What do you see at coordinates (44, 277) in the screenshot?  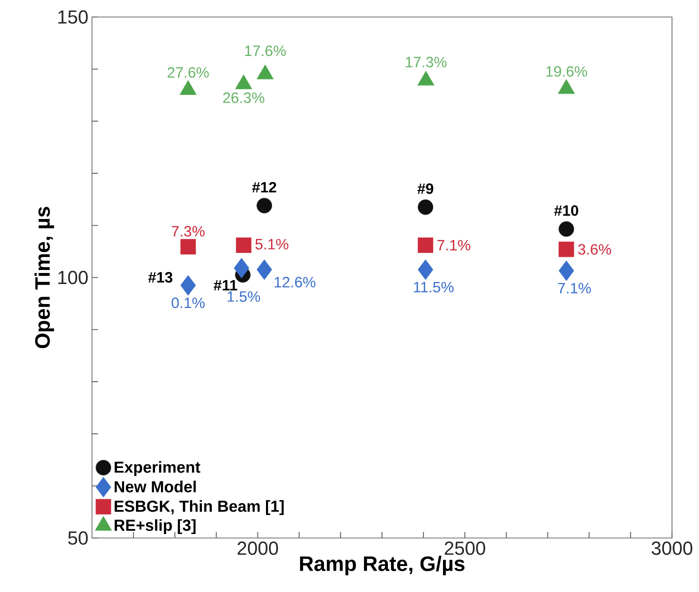 I see `y-axis-title: Open Time, µs` at bounding box center [44, 277].